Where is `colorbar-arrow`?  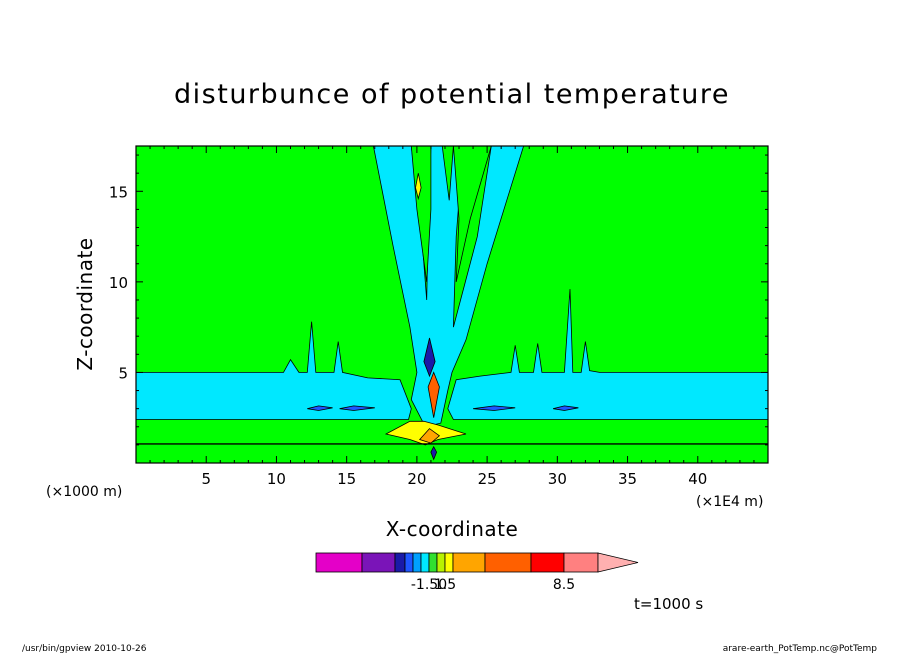
colorbar-arrow is located at coordinates (618, 562).